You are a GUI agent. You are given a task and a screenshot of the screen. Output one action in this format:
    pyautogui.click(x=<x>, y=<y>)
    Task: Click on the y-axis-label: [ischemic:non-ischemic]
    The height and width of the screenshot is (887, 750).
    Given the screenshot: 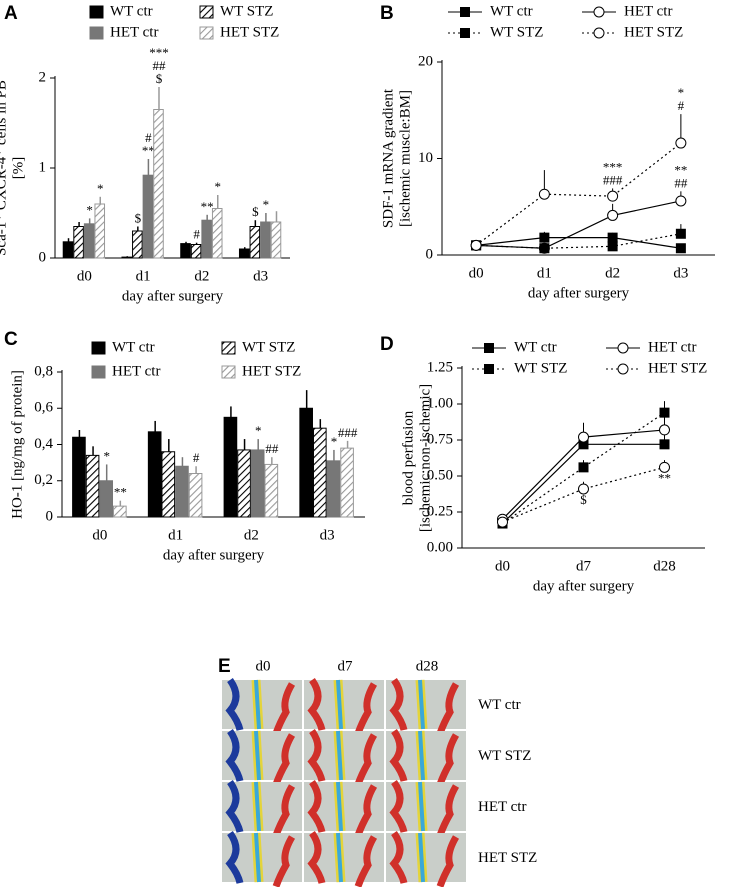 What is the action you would take?
    pyautogui.click(x=425, y=458)
    